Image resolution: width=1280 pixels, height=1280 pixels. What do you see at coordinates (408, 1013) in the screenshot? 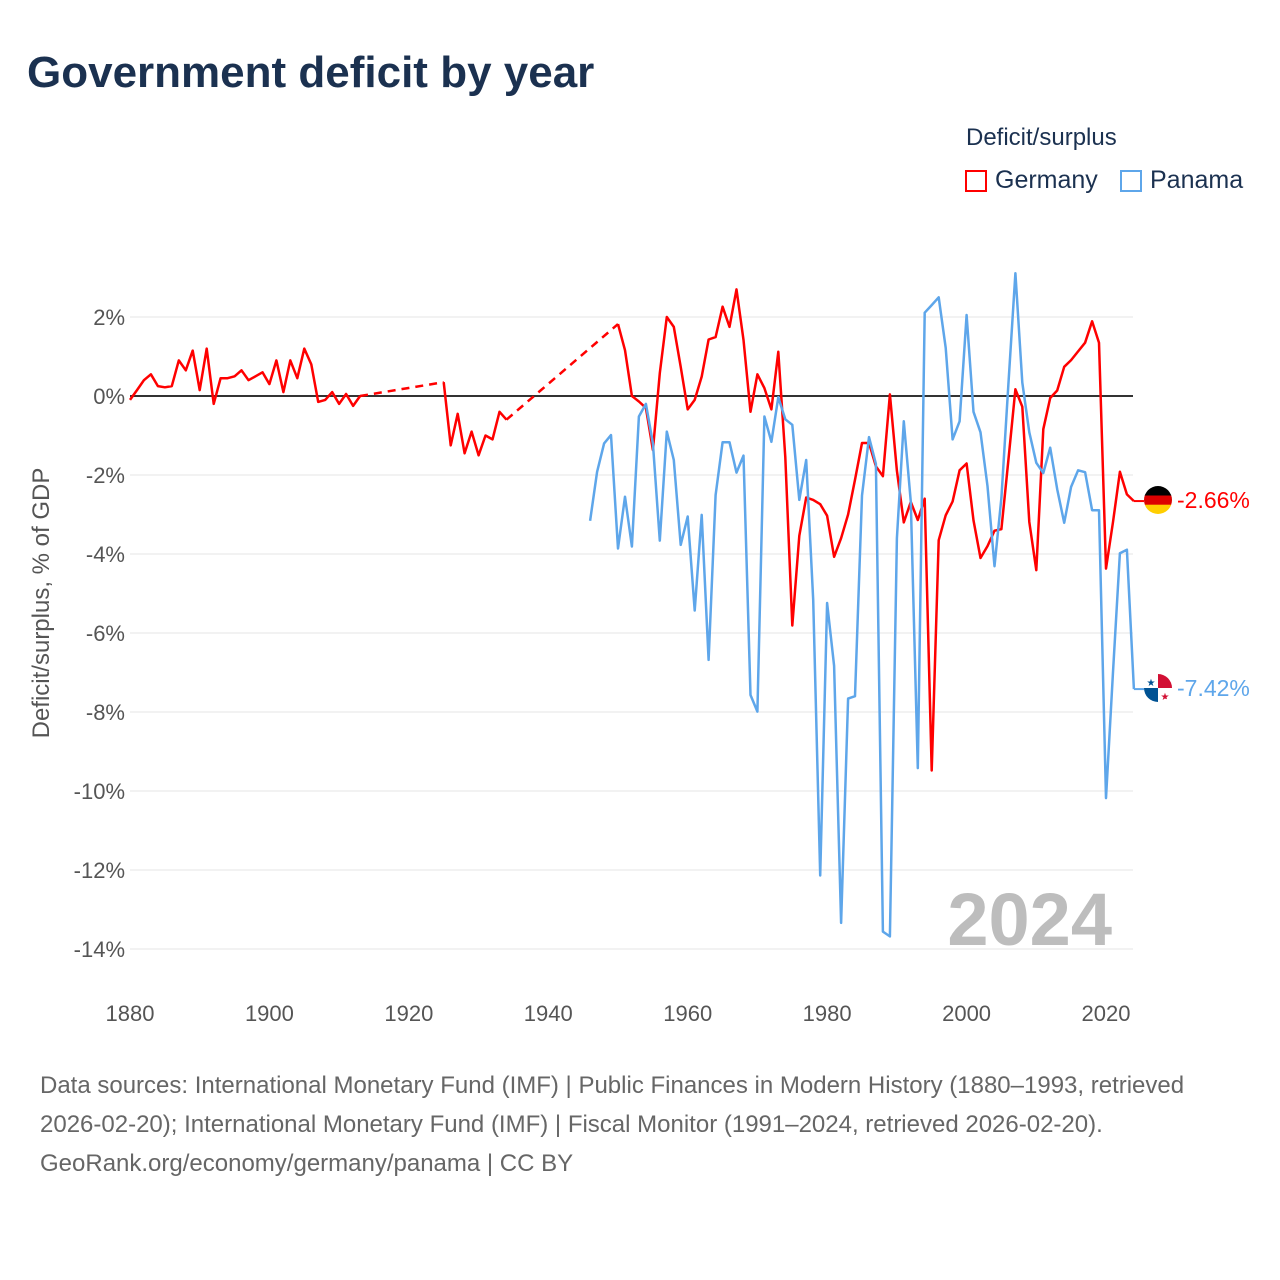
I see `x-tick-label: 1920` at bounding box center [408, 1013].